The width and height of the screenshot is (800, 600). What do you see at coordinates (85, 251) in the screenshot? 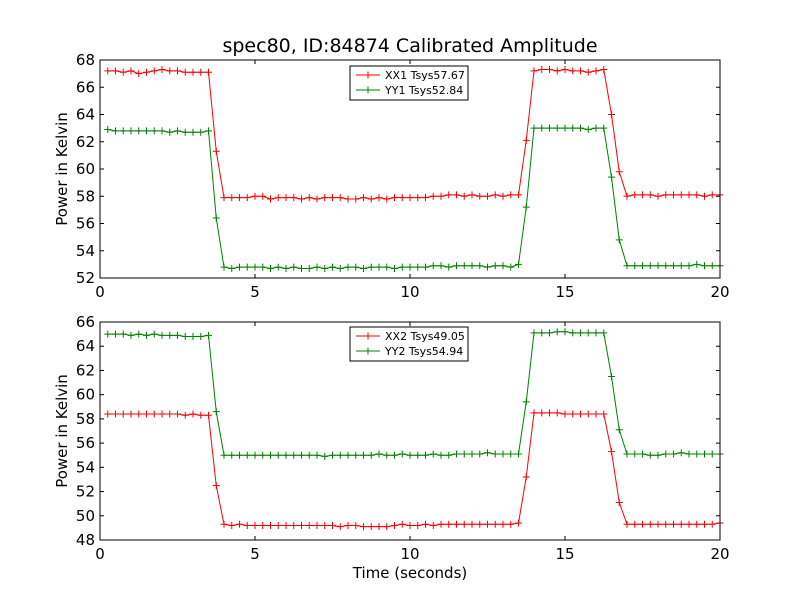
I see `y-tick-label: 54` at bounding box center [85, 251].